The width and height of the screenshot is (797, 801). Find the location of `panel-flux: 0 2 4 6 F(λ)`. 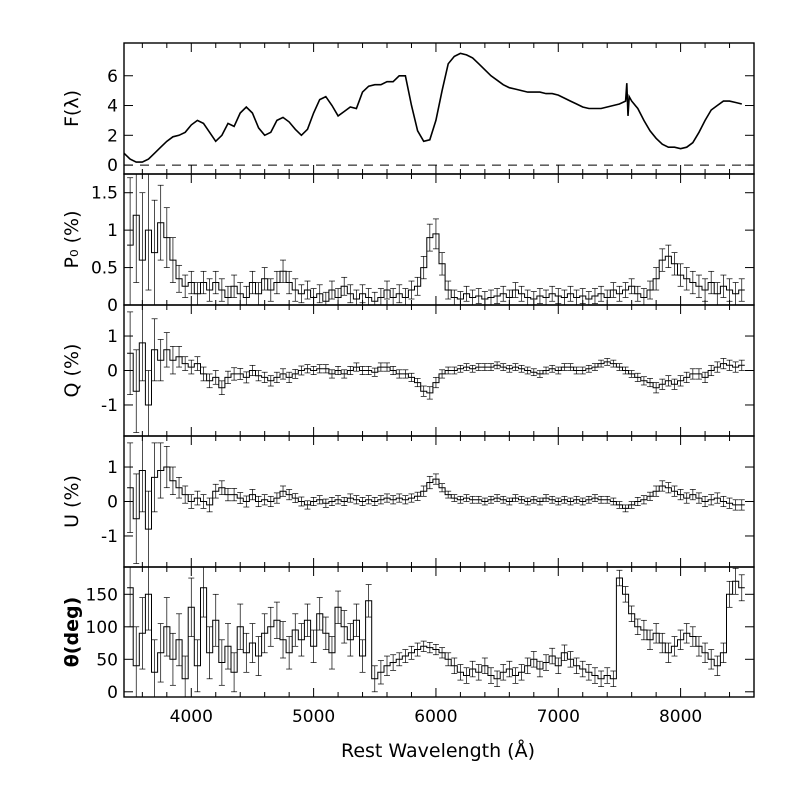

panel-flux: 0 2 4 6 F(λ) is located at coordinates (408, 109).